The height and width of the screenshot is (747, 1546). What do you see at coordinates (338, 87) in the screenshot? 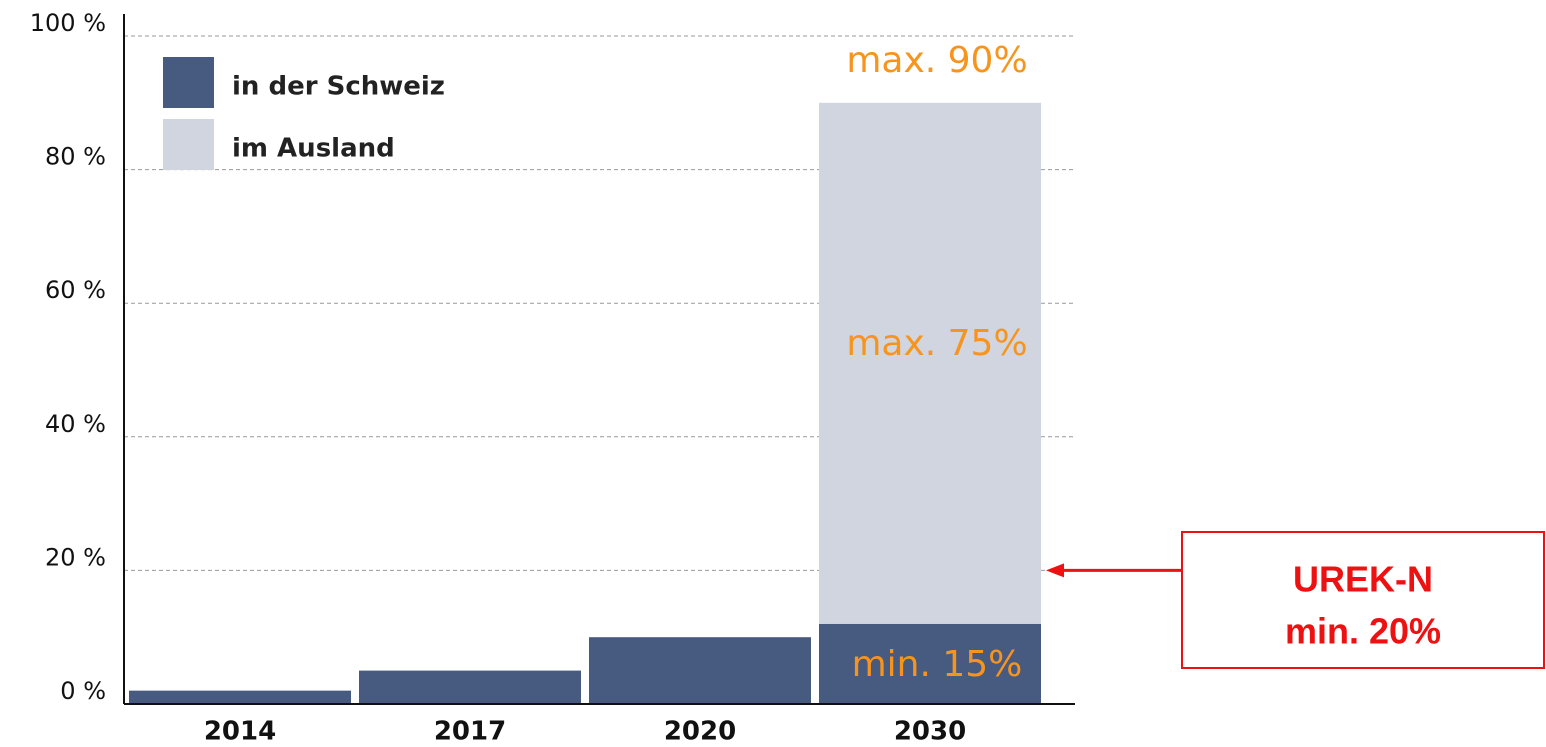
I see `legend-label: in der Schweiz` at bounding box center [338, 87].